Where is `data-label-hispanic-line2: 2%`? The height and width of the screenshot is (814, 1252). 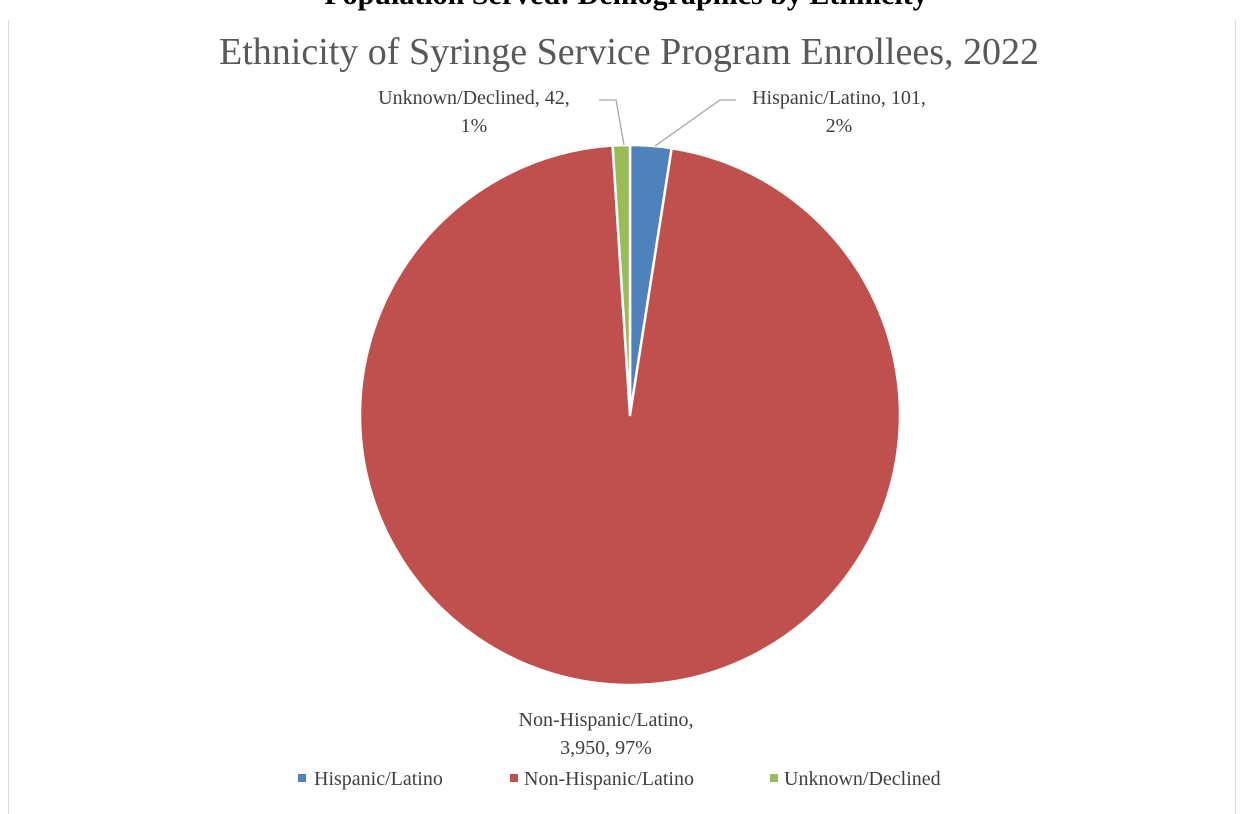
data-label-hispanic-line2: 2% is located at coordinates (839, 126).